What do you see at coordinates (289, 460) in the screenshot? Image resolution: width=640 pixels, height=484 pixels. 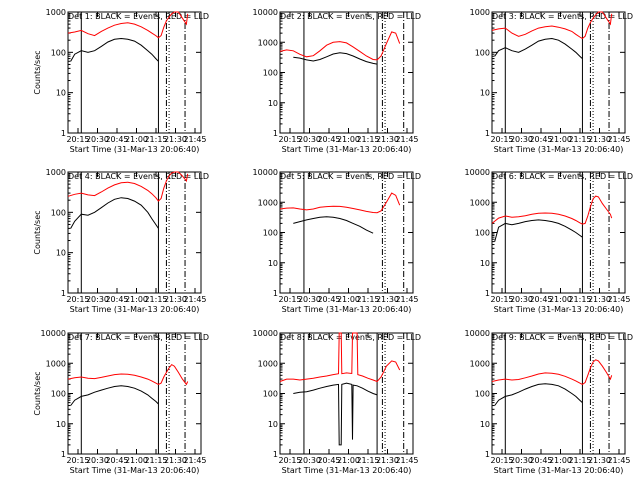 I see `x-tick-label-8-0: 20:15` at bounding box center [289, 460].